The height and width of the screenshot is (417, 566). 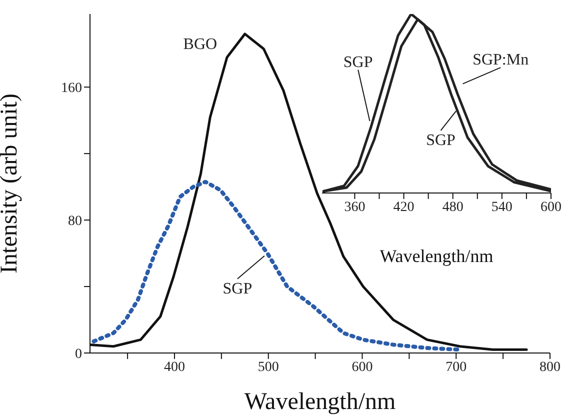 I want to click on annotation: SGP:Mn, so click(x=500, y=60).